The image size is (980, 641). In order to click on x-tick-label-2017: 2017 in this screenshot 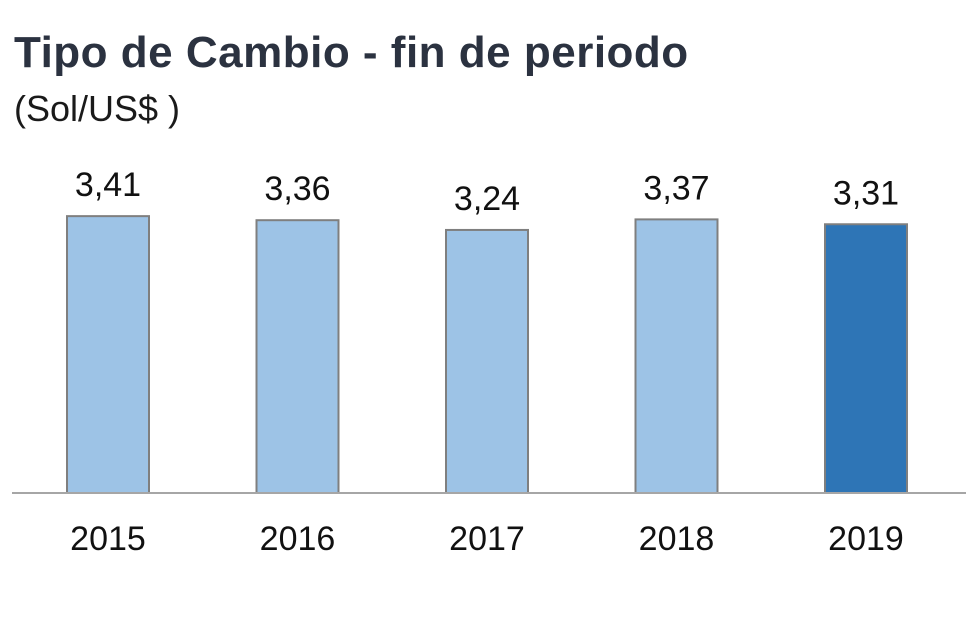, I will do `click(487, 539)`.